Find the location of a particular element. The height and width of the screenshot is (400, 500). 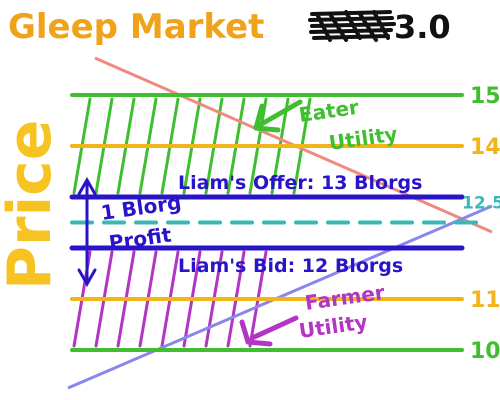

title-text: Gleep Market is located at coordinates (136, 27).